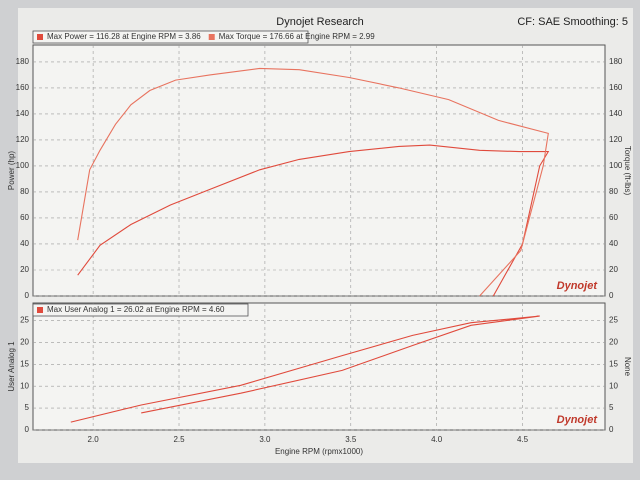 This screenshot has height=480, width=640. I want to click on y-tick-label: 120, so click(23, 139).